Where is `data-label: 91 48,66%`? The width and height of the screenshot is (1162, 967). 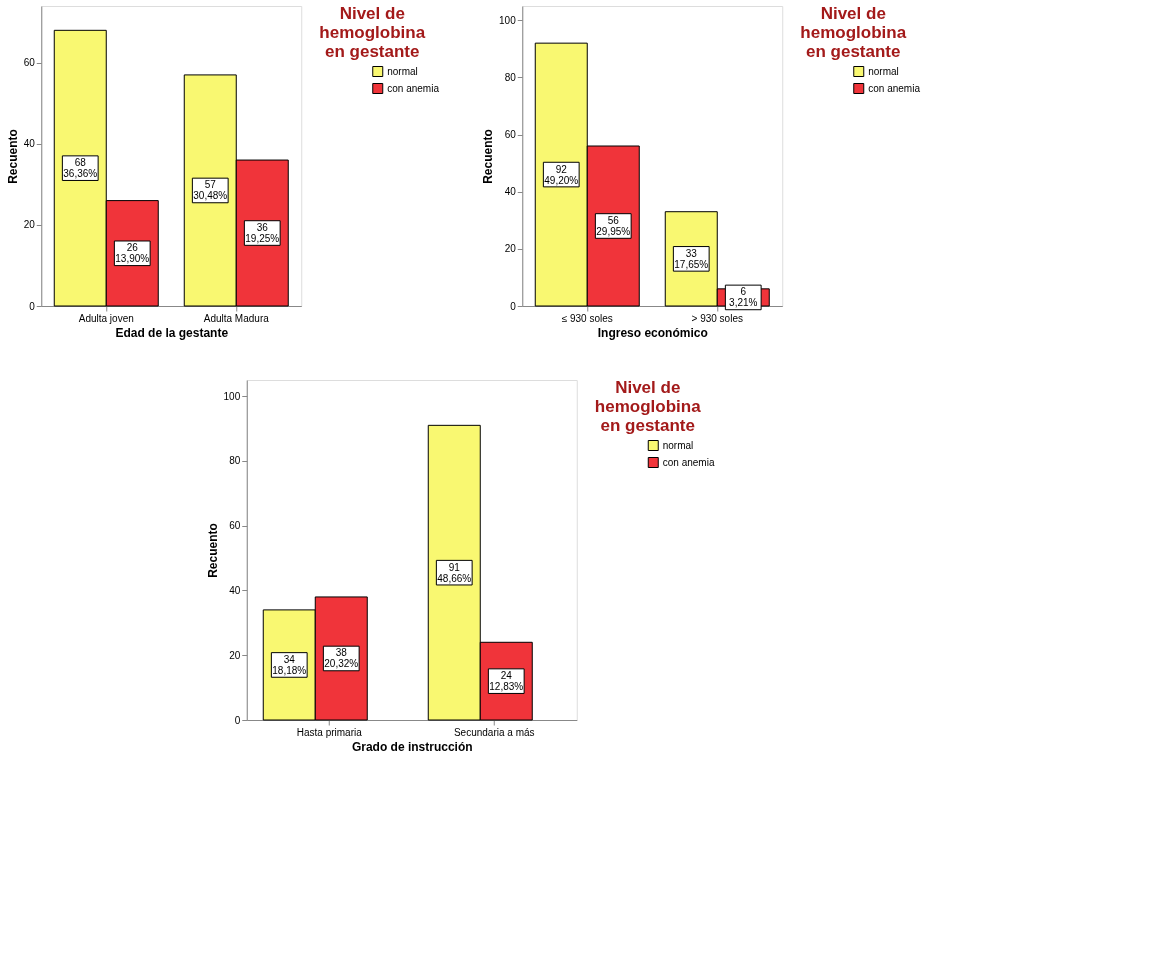 data-label: 91 48,66% is located at coordinates (454, 572).